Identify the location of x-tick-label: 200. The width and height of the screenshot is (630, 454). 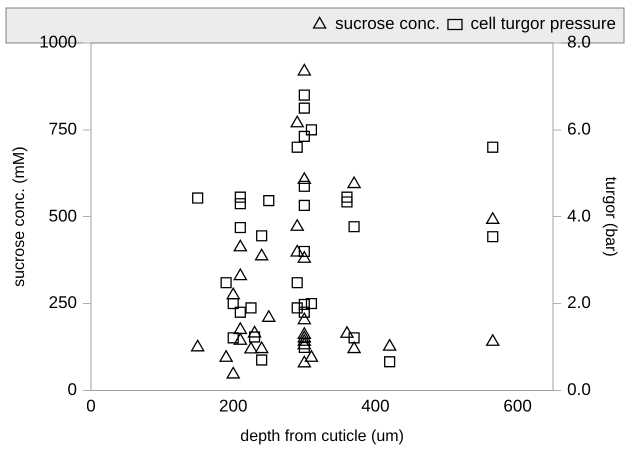
(233, 406).